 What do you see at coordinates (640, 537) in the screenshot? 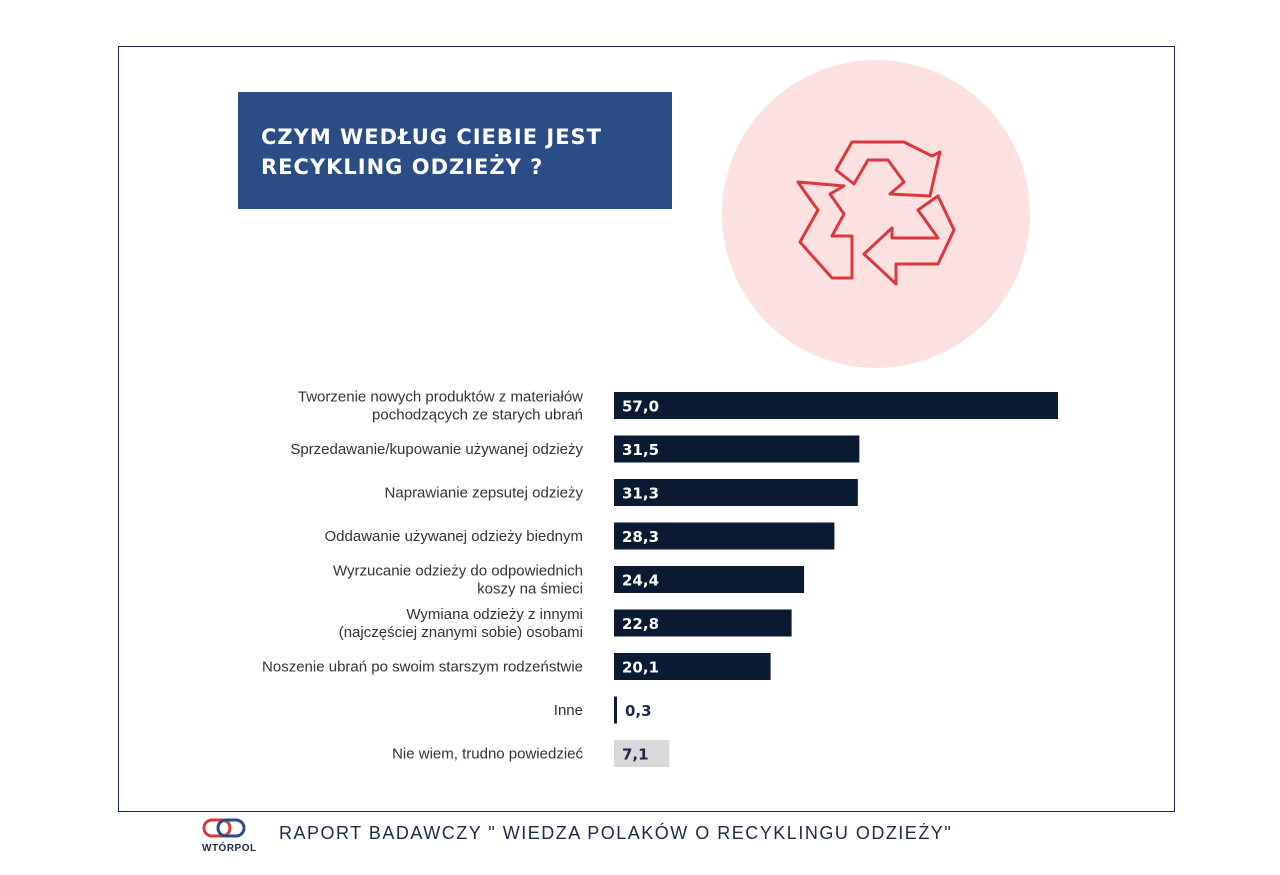
I see `bar-value-label-4: 28,3` at bounding box center [640, 537].